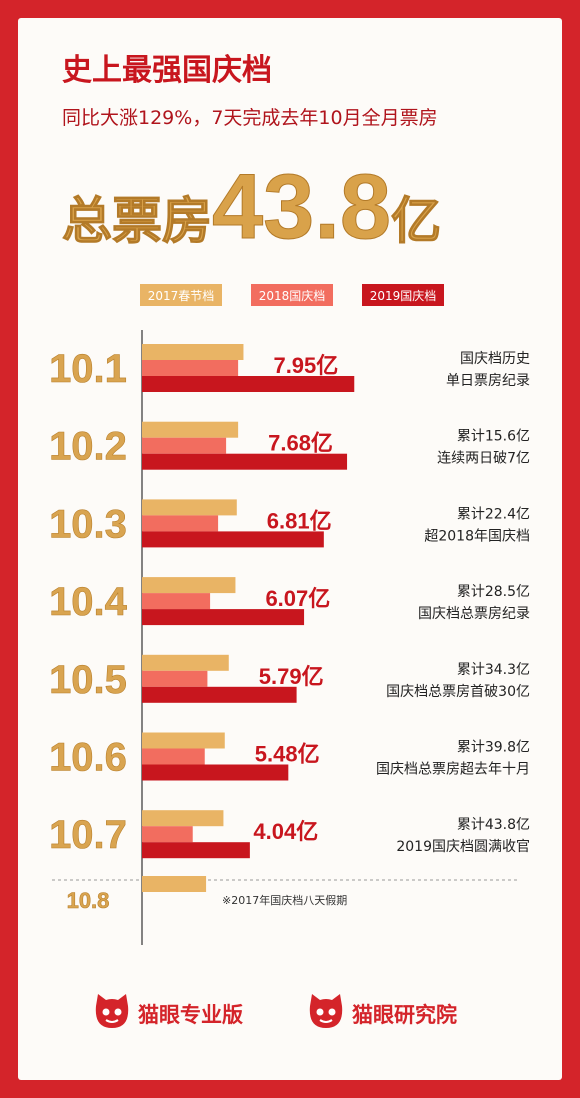 Image resolution: width=580 pixels, height=1098 pixels. Describe the element at coordinates (477, 536) in the screenshot. I see `annotation: 超2018年国庆档` at that location.